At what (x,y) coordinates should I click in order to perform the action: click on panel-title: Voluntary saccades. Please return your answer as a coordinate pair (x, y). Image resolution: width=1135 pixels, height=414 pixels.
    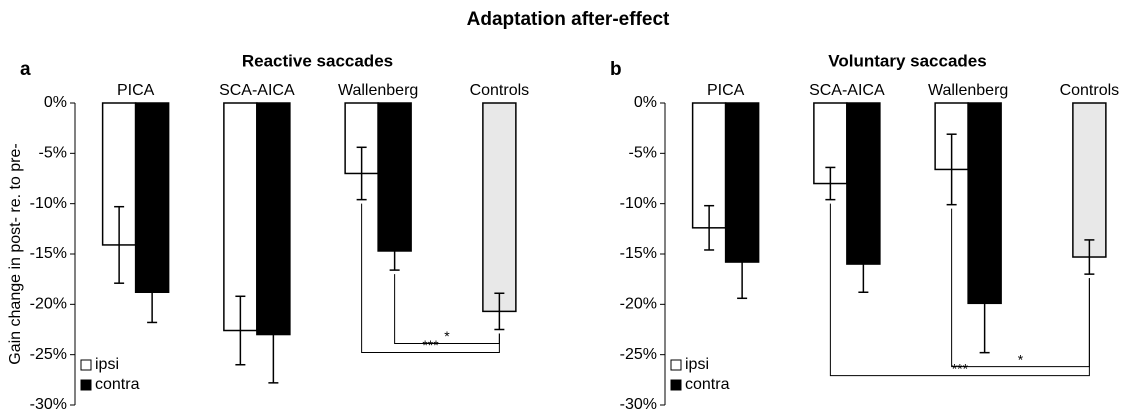
    Looking at the image, I should click on (907, 60).